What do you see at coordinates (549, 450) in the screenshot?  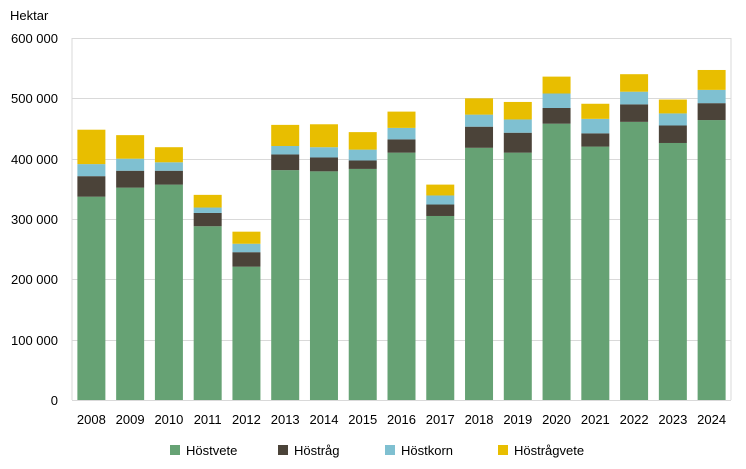 I see `legend-label: Höstrågvete` at bounding box center [549, 450].